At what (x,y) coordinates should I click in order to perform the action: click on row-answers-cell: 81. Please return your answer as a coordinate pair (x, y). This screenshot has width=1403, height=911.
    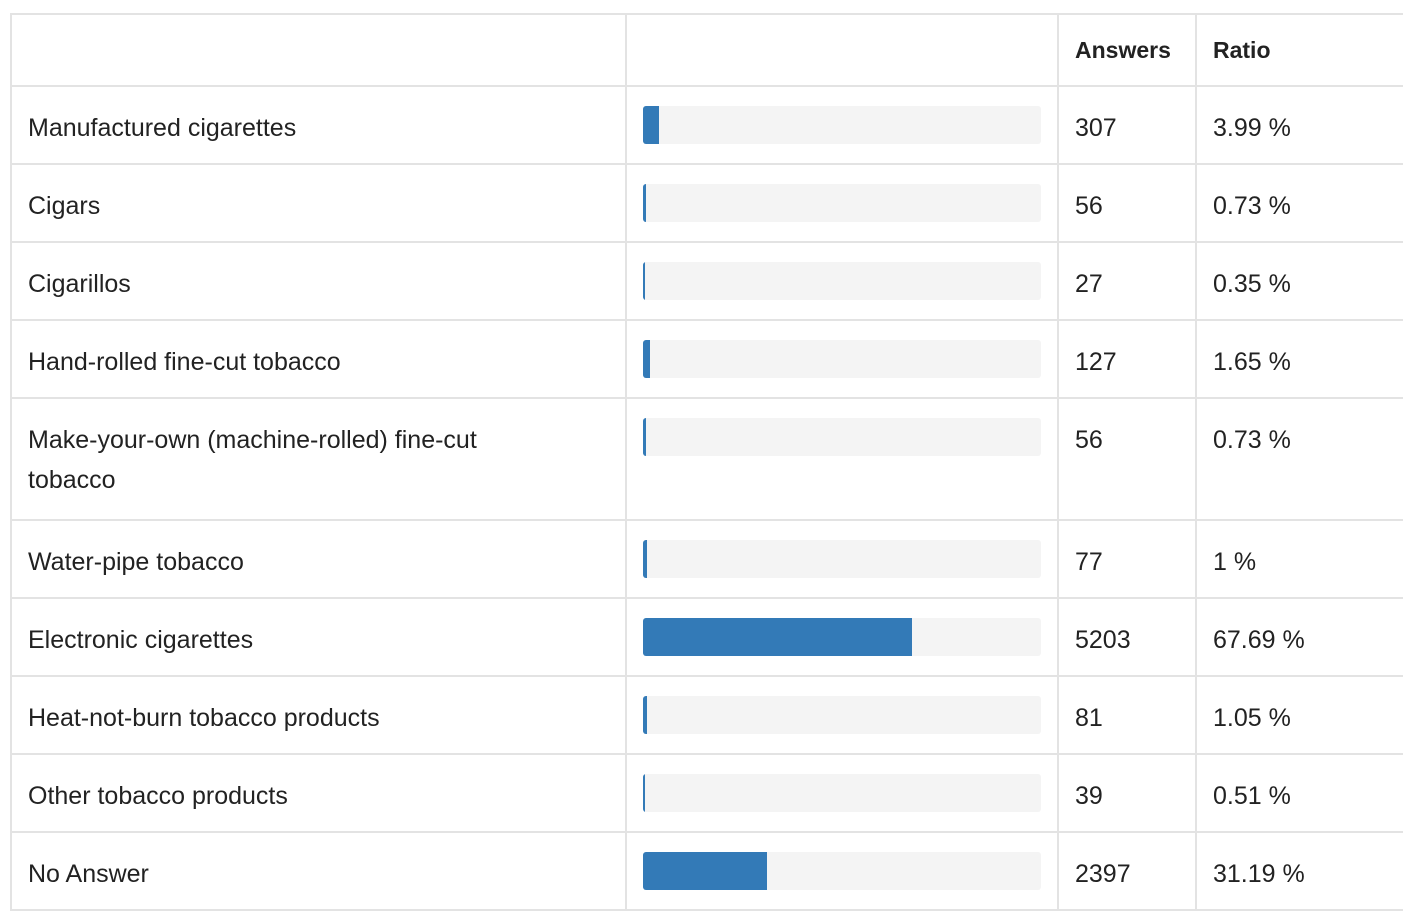
    Looking at the image, I should click on (1127, 715).